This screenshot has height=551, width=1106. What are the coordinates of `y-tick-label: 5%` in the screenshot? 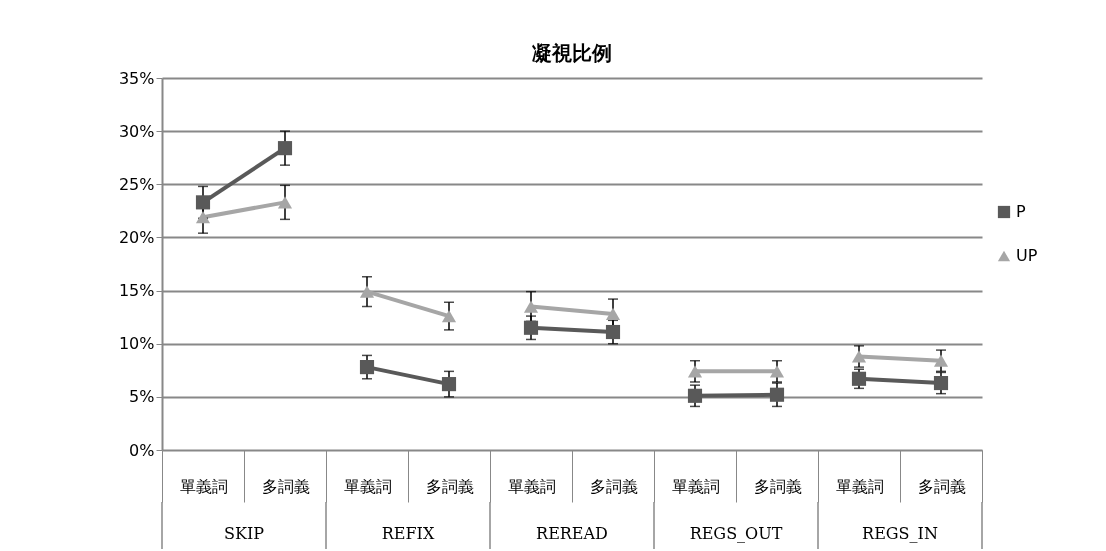 It's located at (142, 397).